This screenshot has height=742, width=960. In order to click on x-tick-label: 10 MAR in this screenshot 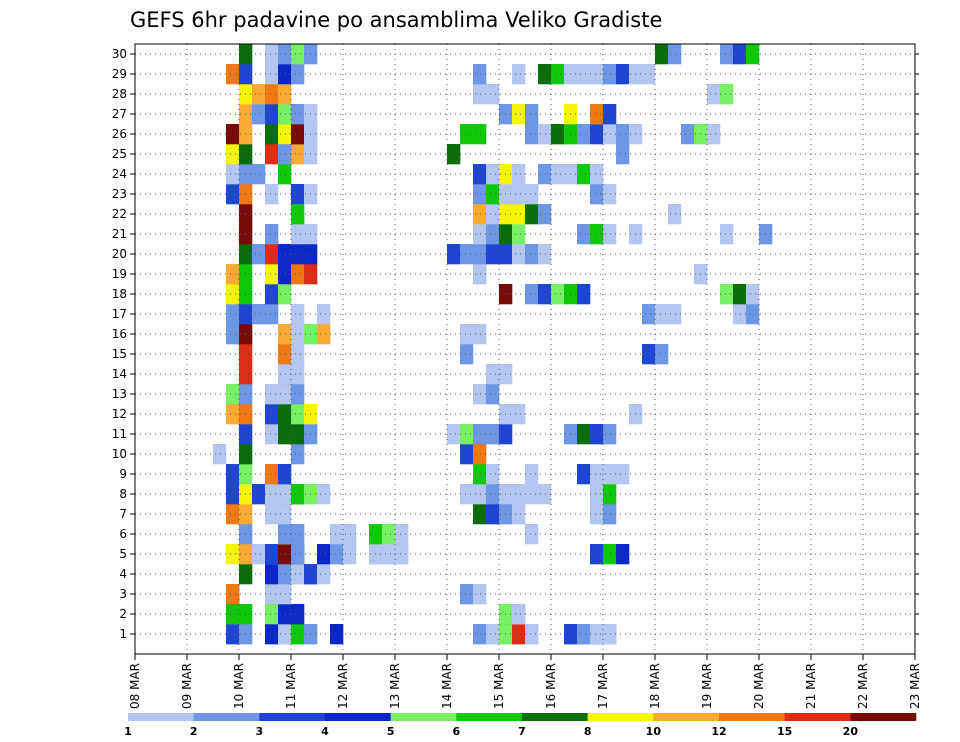, I will do `click(239, 686)`.